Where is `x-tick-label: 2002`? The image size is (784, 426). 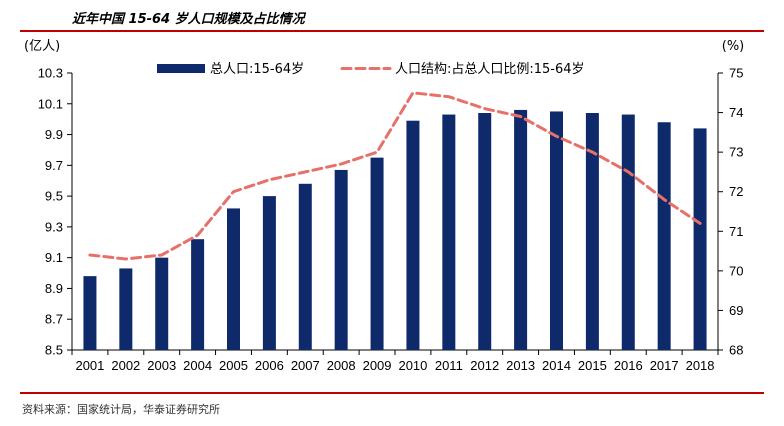 x-tick-label: 2002 is located at coordinates (125, 365).